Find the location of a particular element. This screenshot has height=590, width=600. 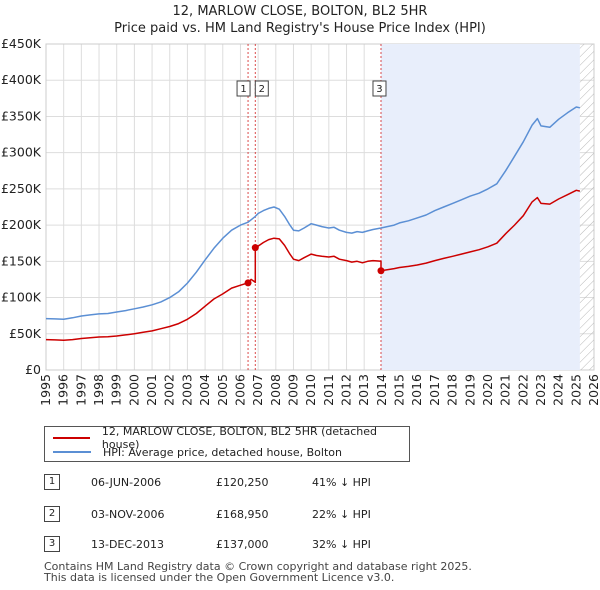

x-tick-label: 2026 is located at coordinates (593, 390).